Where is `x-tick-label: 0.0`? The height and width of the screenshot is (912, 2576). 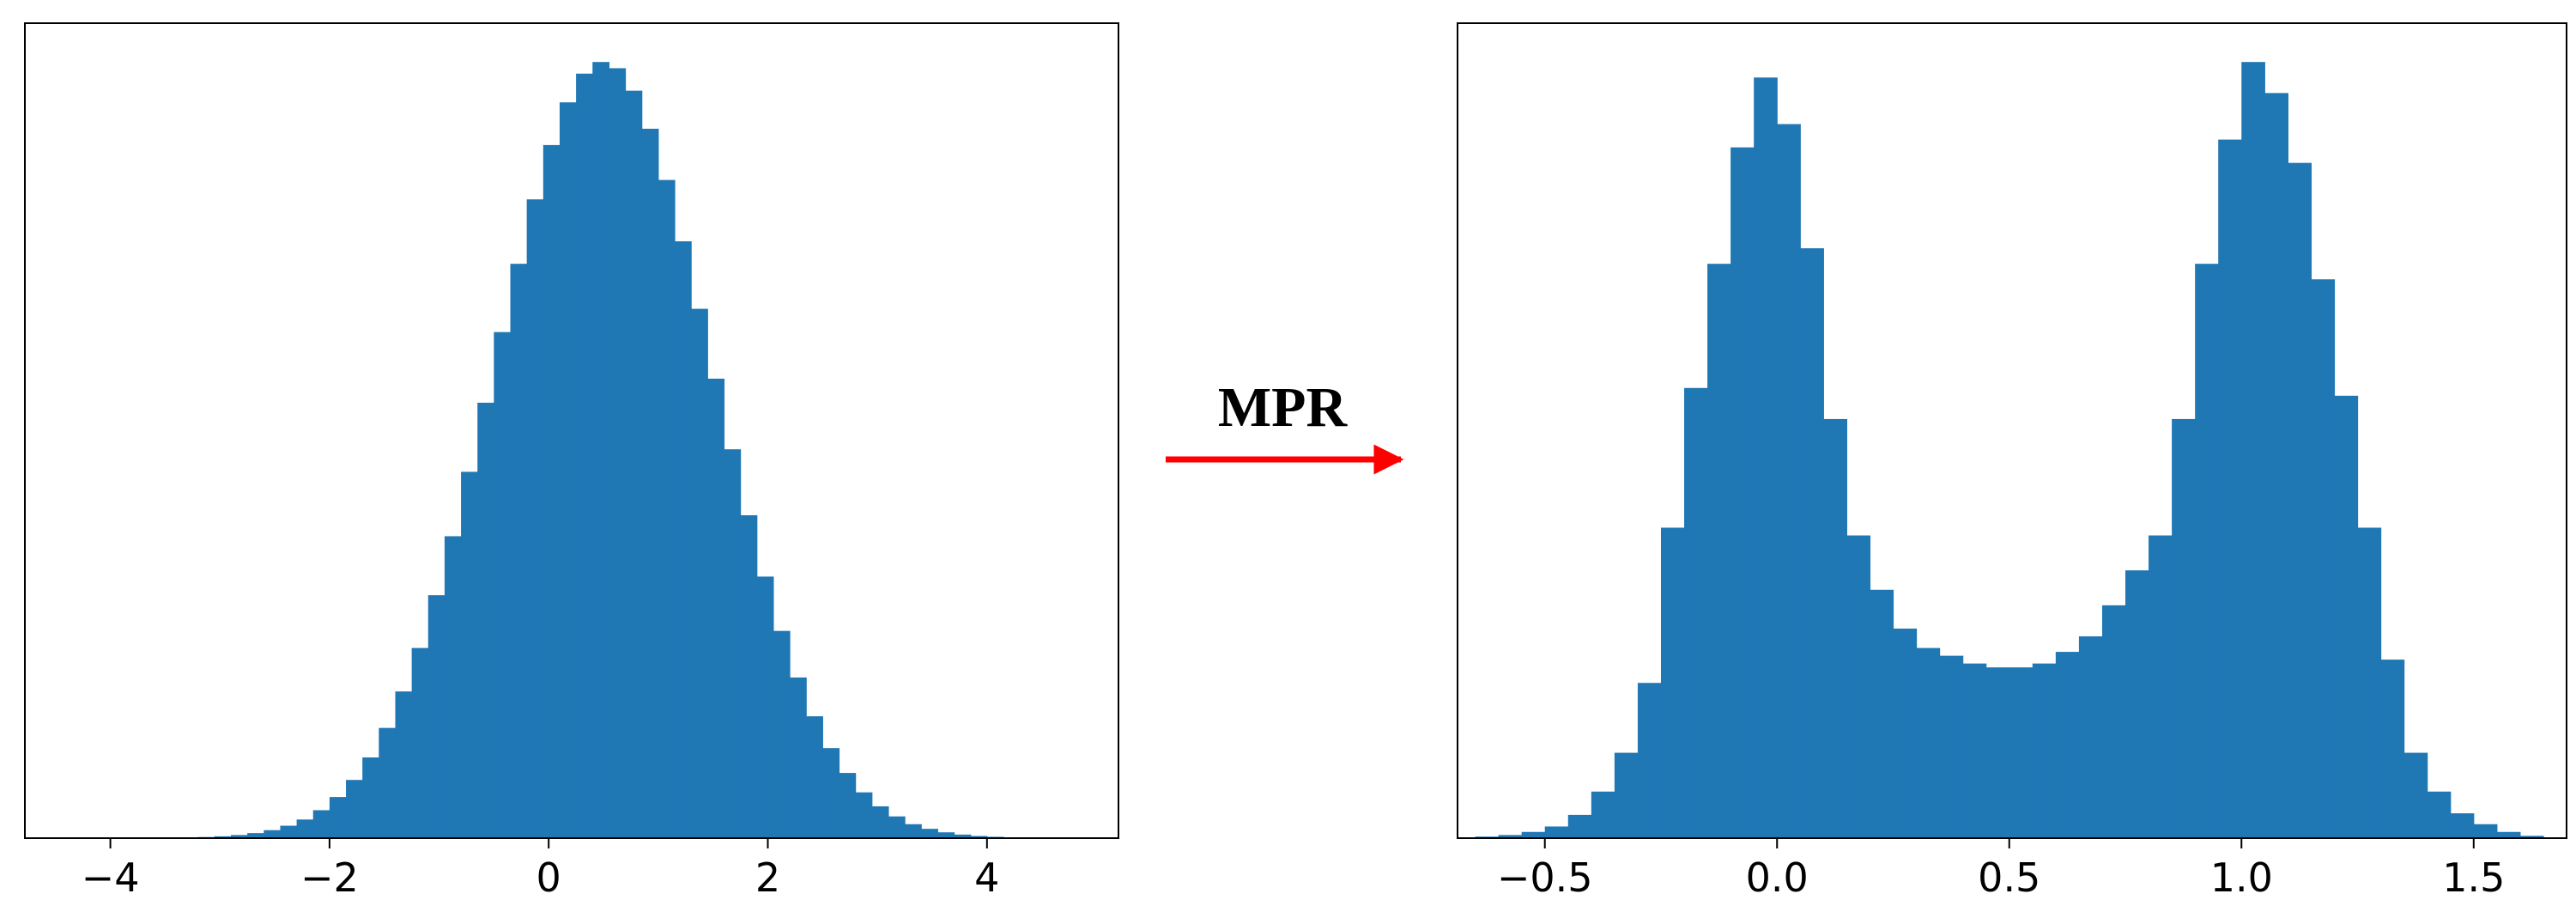 x-tick-label: 0.0 is located at coordinates (1777, 877).